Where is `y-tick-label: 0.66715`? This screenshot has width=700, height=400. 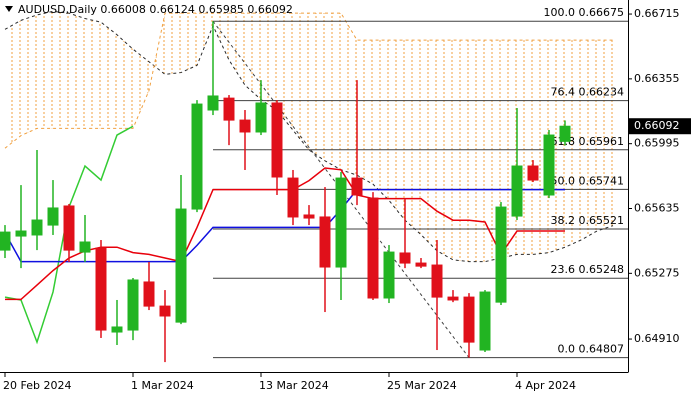 y-tick-label: 0.66715 is located at coordinates (657, 13).